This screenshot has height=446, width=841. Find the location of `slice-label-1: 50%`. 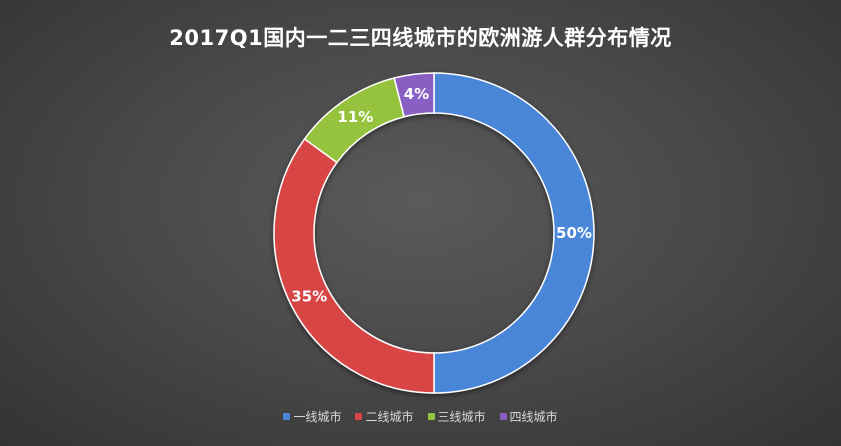

slice-label-1: 50% is located at coordinates (574, 233).